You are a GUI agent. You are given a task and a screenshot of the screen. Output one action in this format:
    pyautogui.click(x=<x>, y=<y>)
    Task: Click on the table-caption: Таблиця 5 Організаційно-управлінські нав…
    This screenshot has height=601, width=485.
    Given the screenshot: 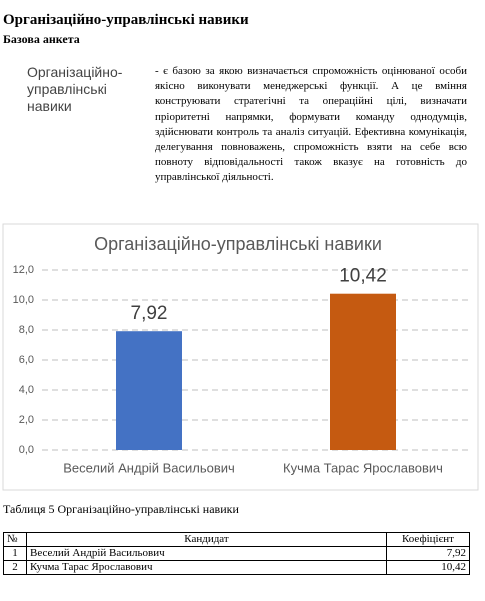 What is the action you would take?
    pyautogui.click(x=121, y=509)
    